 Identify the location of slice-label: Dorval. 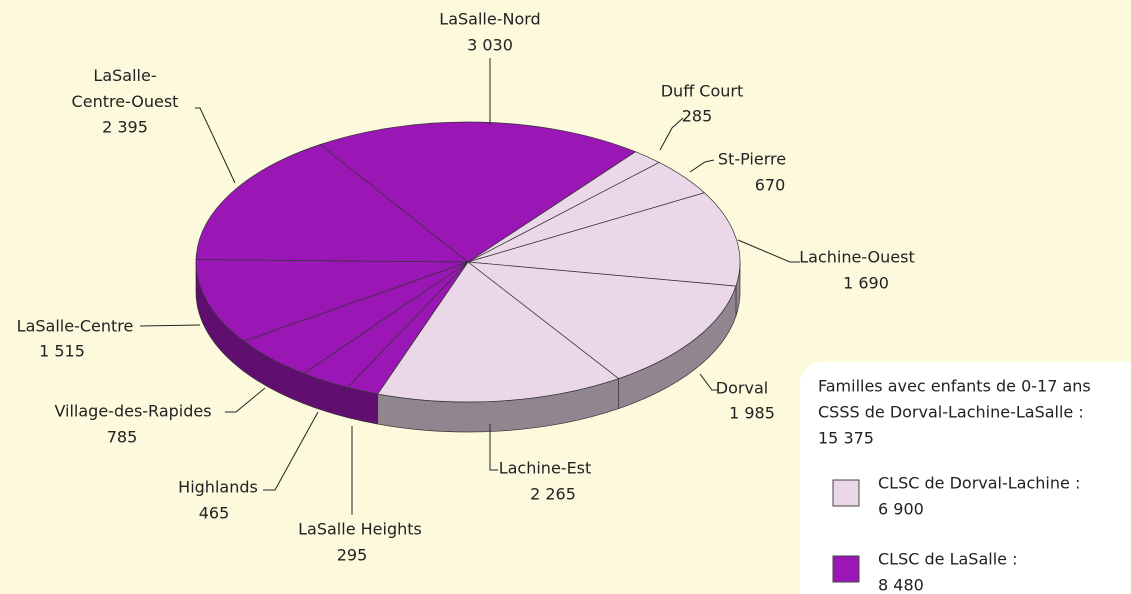
(742, 388).